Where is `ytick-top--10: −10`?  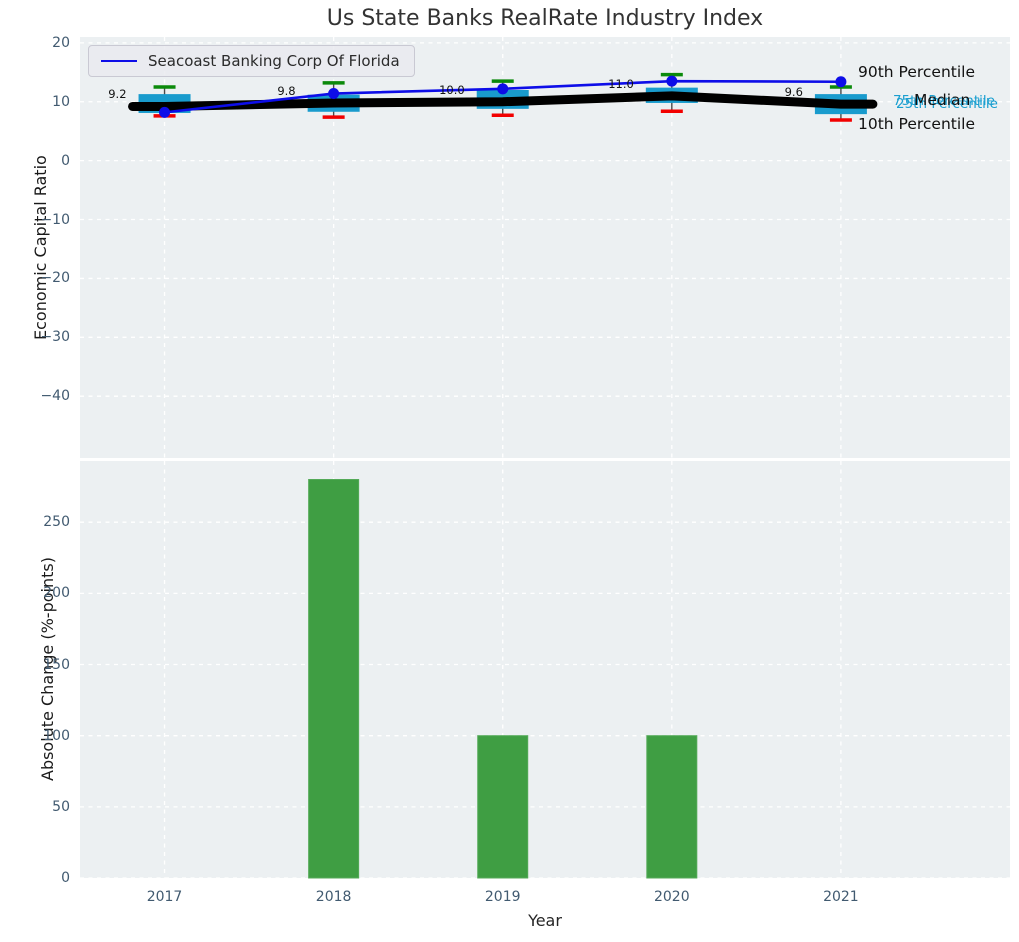
ytick-top--10: −10 is located at coordinates (55, 219).